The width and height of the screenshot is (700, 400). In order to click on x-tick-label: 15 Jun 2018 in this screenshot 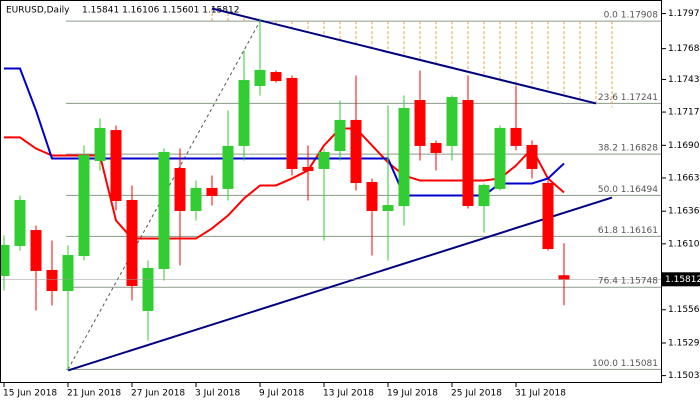, I will do `click(30, 394)`.